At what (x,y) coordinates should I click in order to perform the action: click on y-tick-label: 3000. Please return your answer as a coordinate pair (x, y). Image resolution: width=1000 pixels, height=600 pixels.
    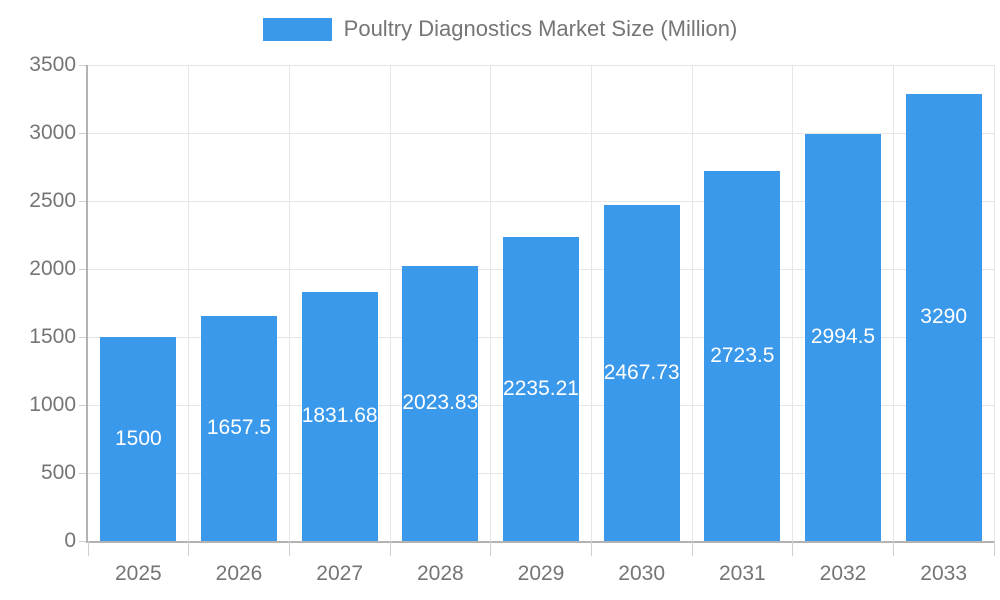
    Looking at the image, I should click on (52, 132).